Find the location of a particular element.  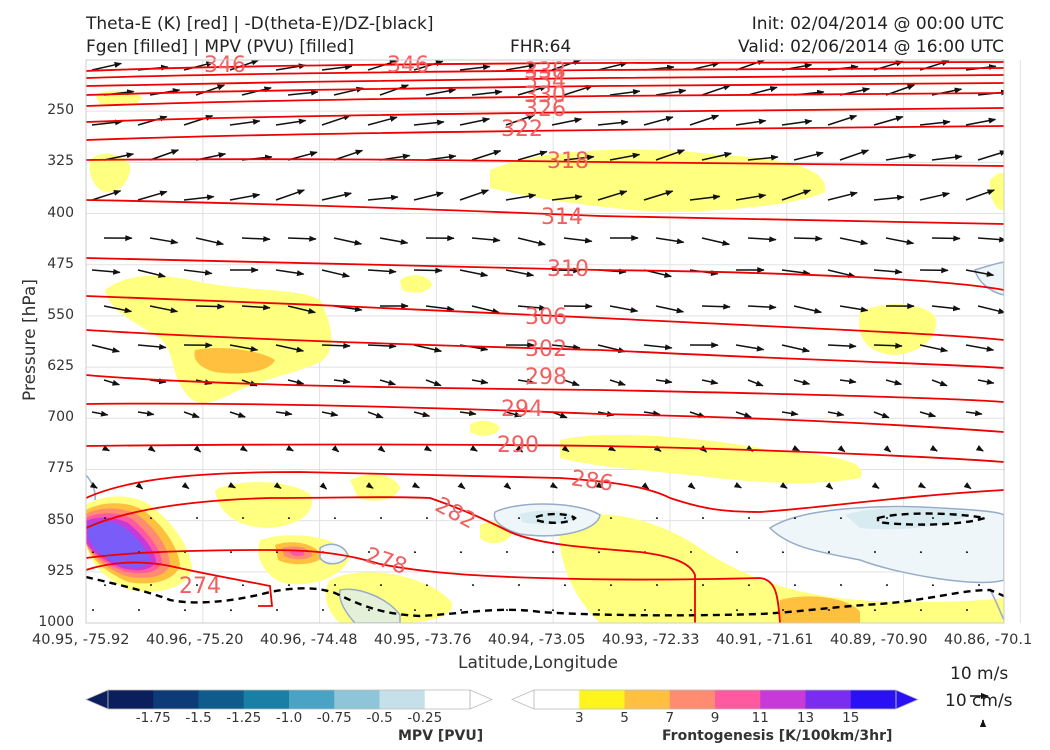

y-tick-label: 625 is located at coordinates (60, 366).